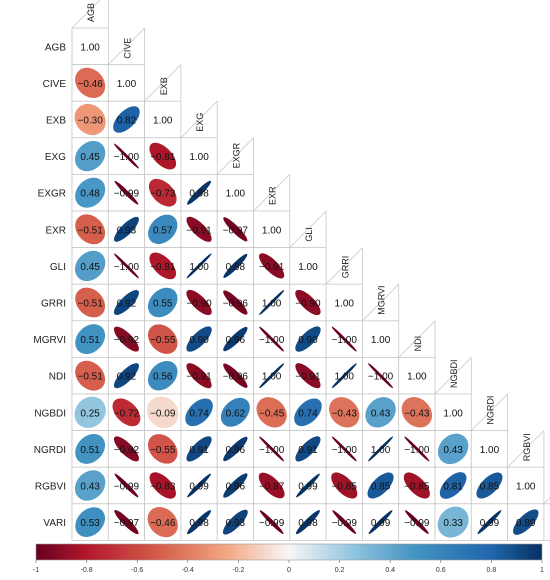 Image resolution: width=550 pixels, height=580 pixels. Describe the element at coordinates (272, 413) in the screenshot. I see `cell-value-label: −0.45` at that location.